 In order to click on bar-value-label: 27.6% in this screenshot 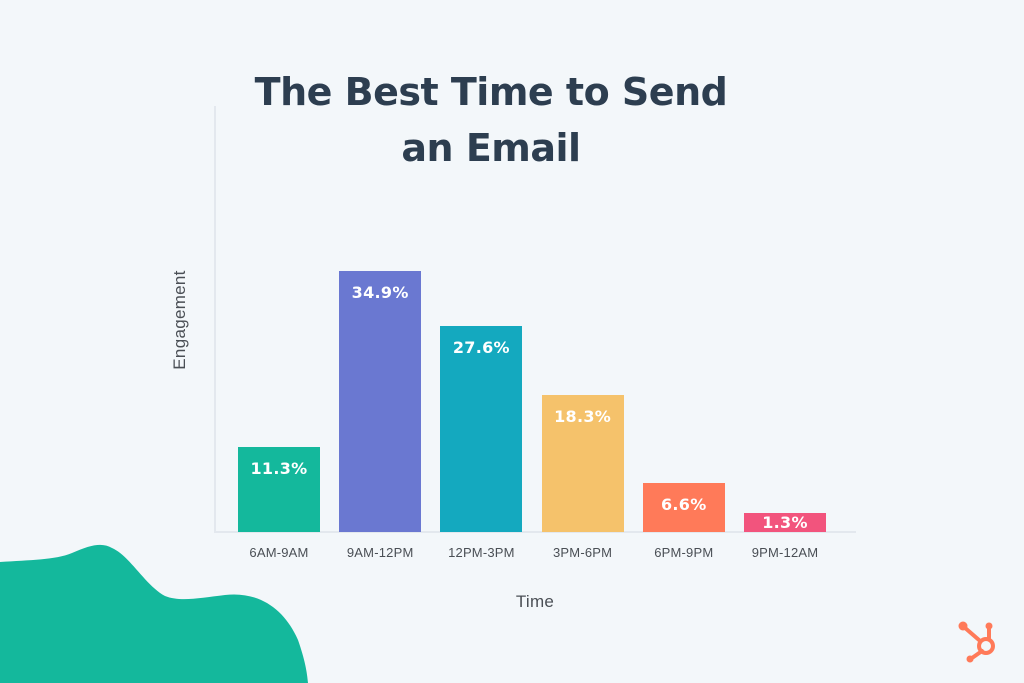, I will do `click(481, 347)`.